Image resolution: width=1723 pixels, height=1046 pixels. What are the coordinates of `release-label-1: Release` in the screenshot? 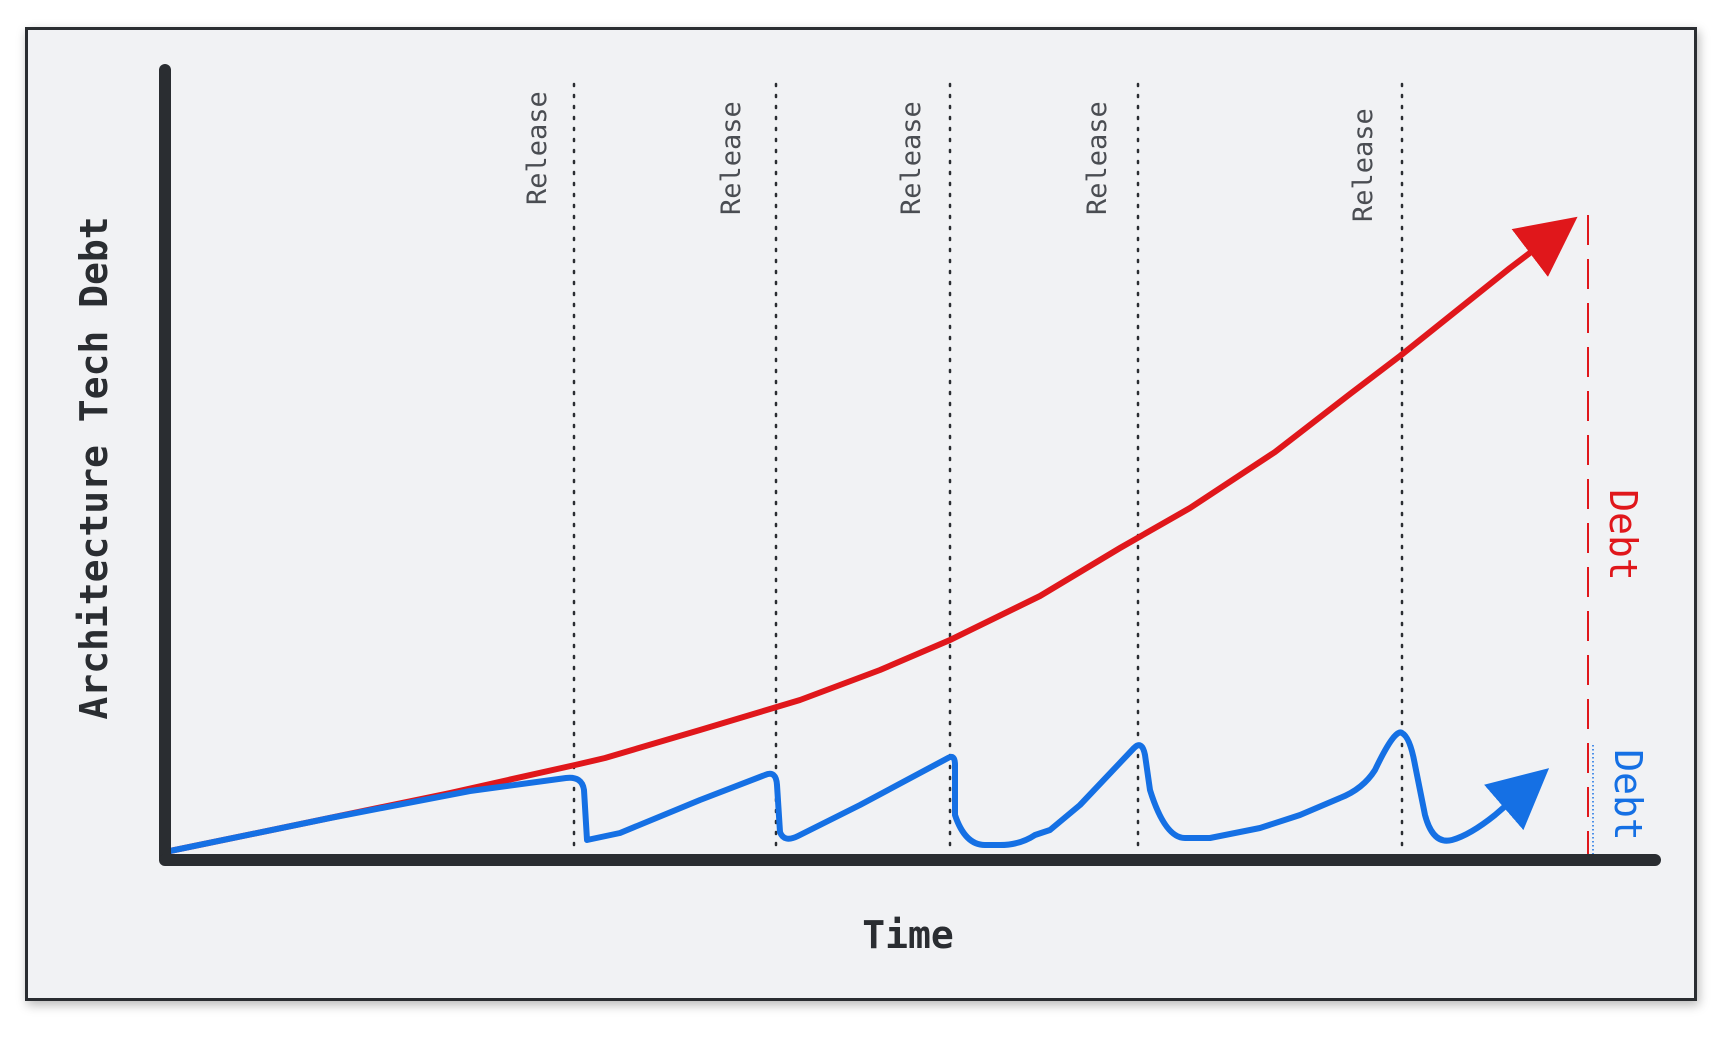 It's located at (537, 148).